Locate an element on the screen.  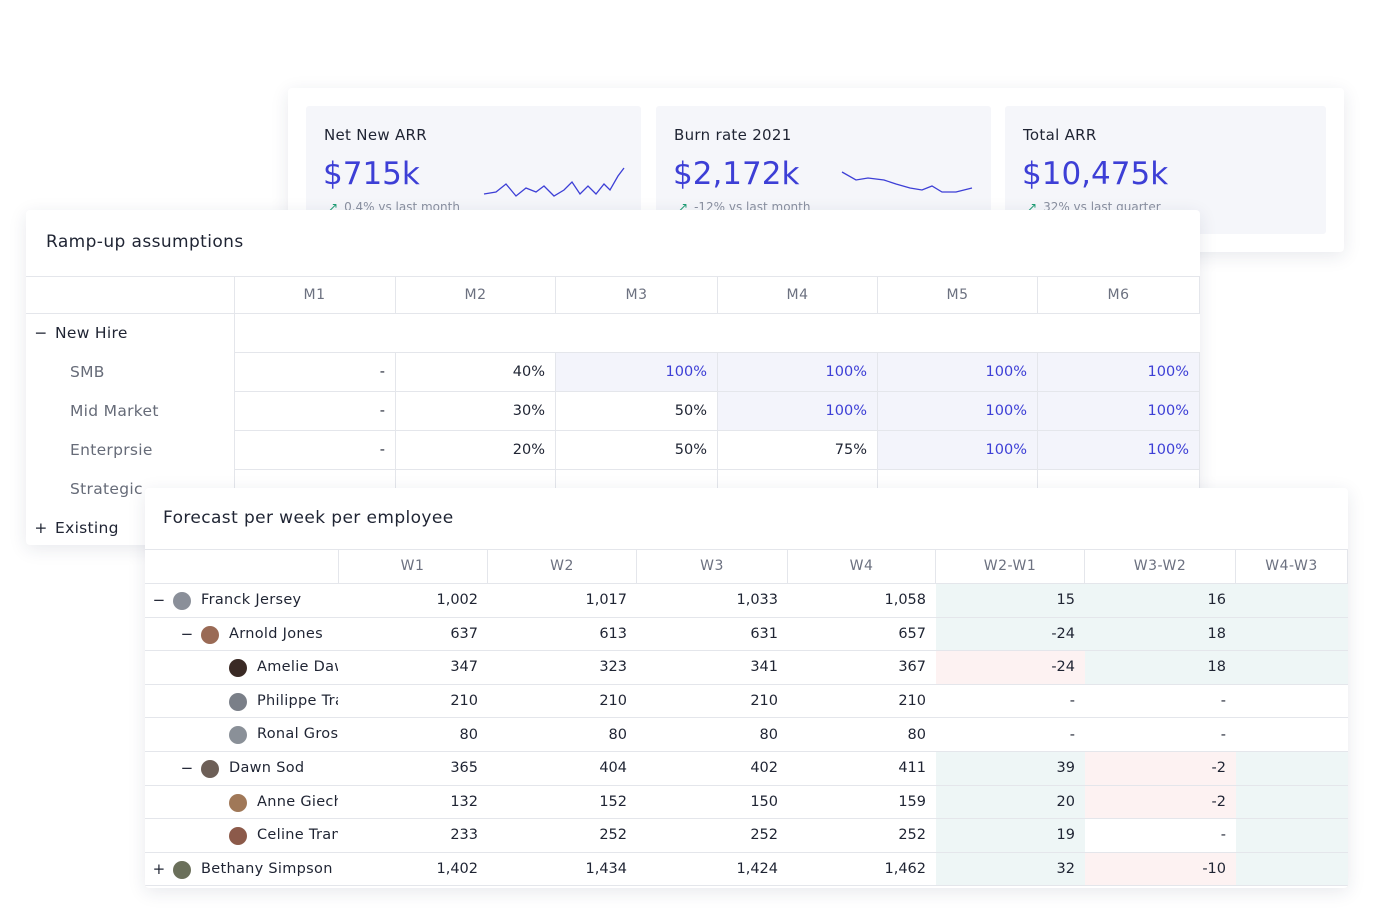
value-cell: 1,462 is located at coordinates (862, 869).